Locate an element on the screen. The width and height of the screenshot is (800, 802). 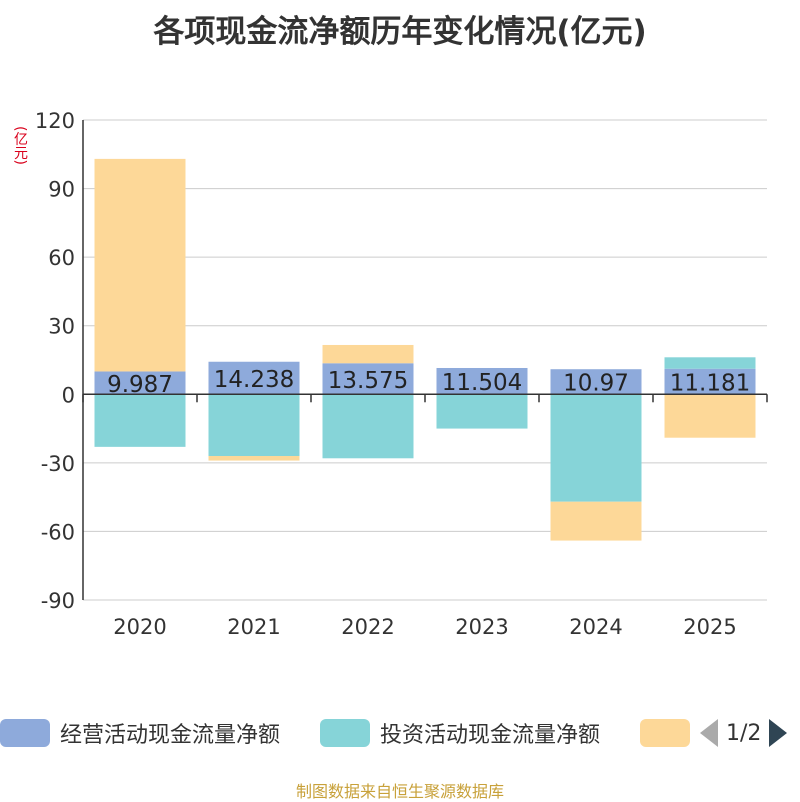
legend-page-indicator: 1/2 is located at coordinates (744, 733).